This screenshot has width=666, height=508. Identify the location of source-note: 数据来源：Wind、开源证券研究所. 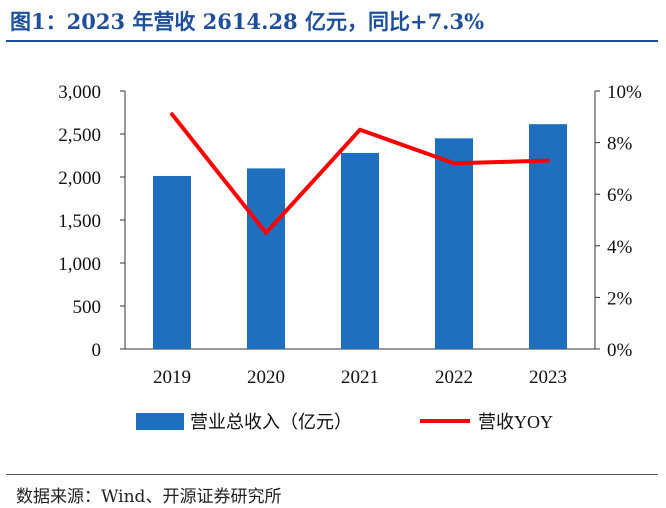
(149, 497).